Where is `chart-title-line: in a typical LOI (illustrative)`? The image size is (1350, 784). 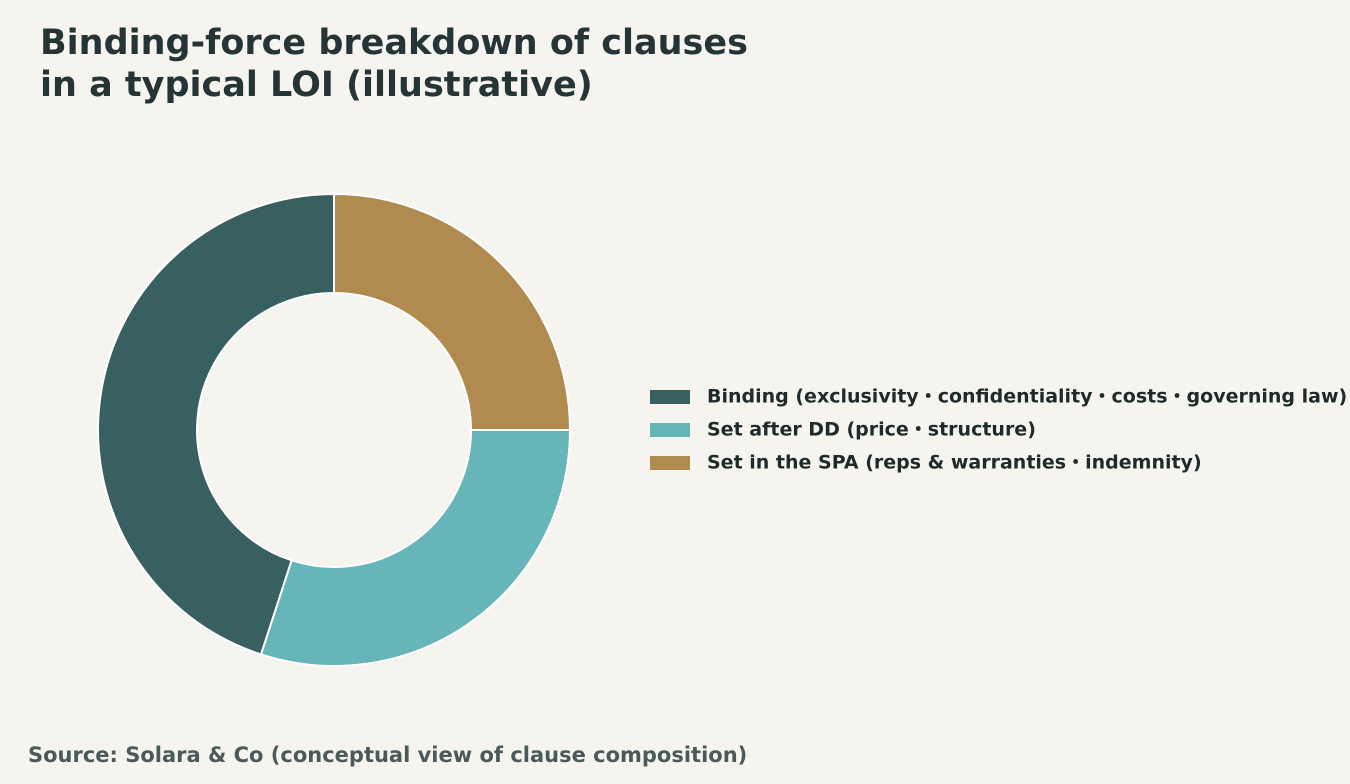 chart-title-line: in a typical LOI (illustrative) is located at coordinates (316, 85).